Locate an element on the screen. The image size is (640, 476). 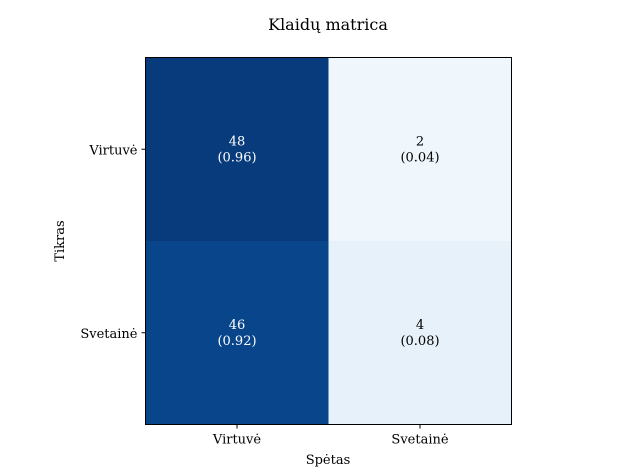
cell-fraction-label: (0.92) is located at coordinates (236, 341).